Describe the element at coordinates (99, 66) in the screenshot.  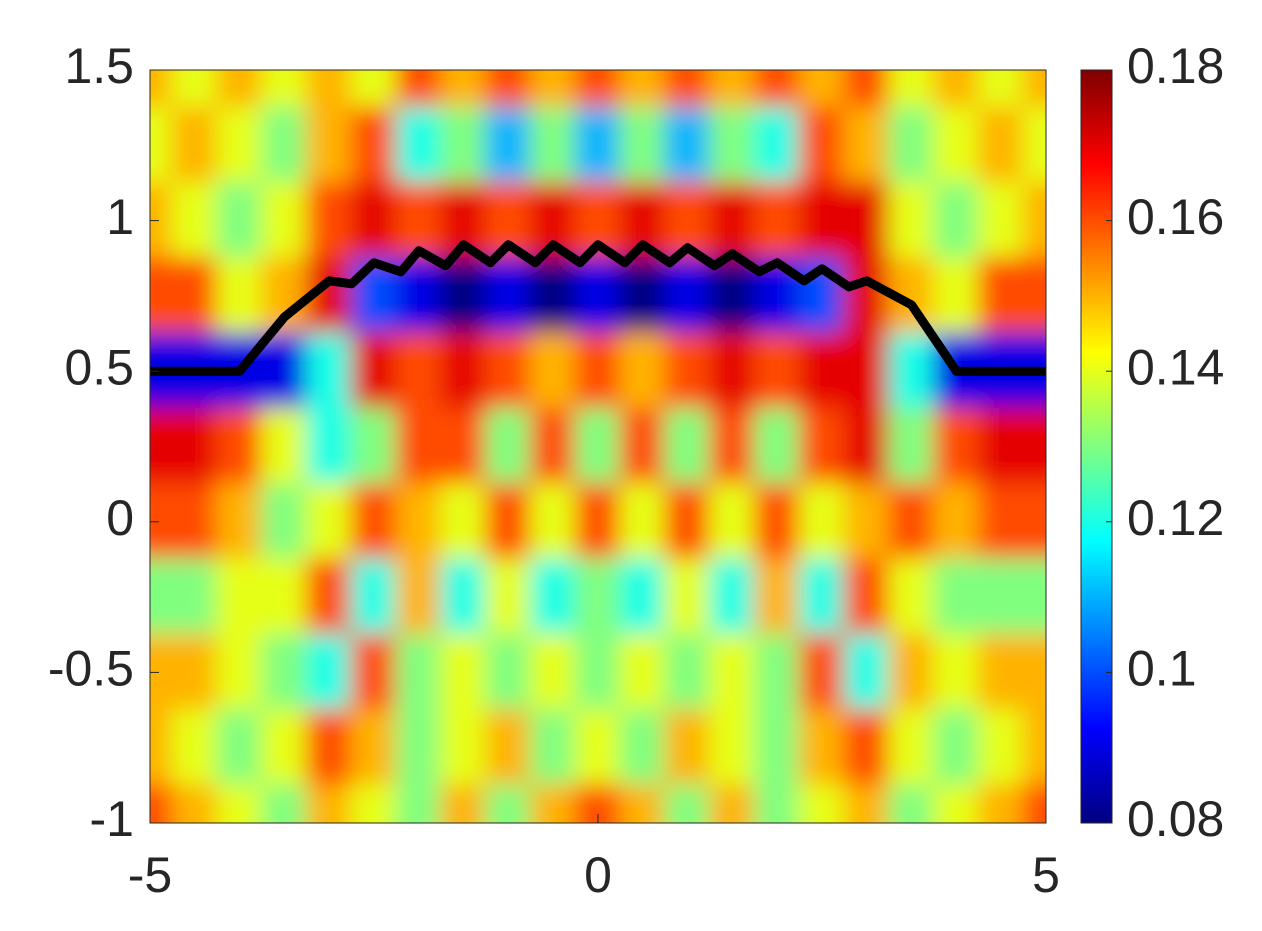
I see `y-tick-label: 1.5` at that location.